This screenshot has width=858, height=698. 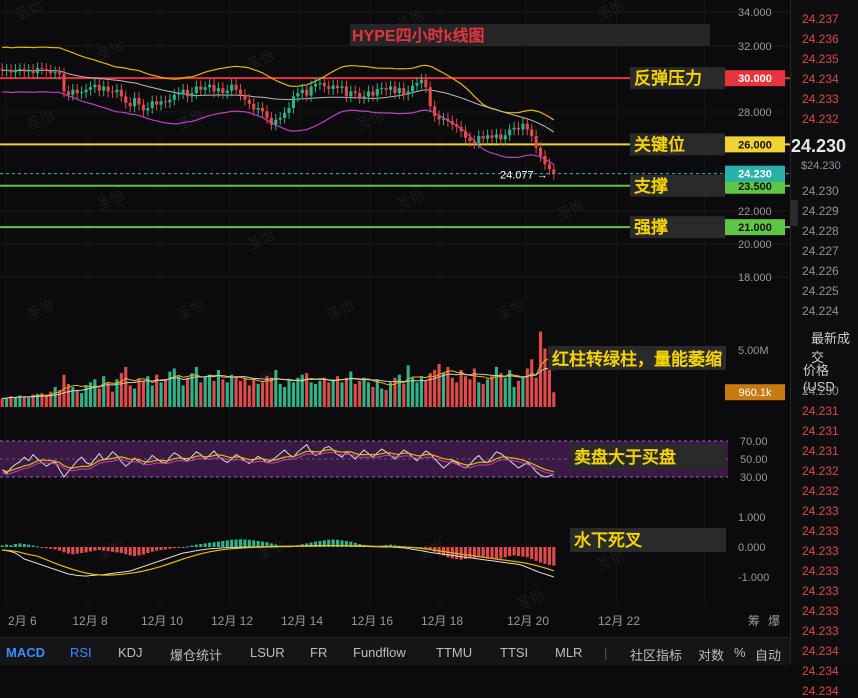 What do you see at coordinates (608, 540) in the screenshot?
I see `macd-note: 水下死叉` at bounding box center [608, 540].